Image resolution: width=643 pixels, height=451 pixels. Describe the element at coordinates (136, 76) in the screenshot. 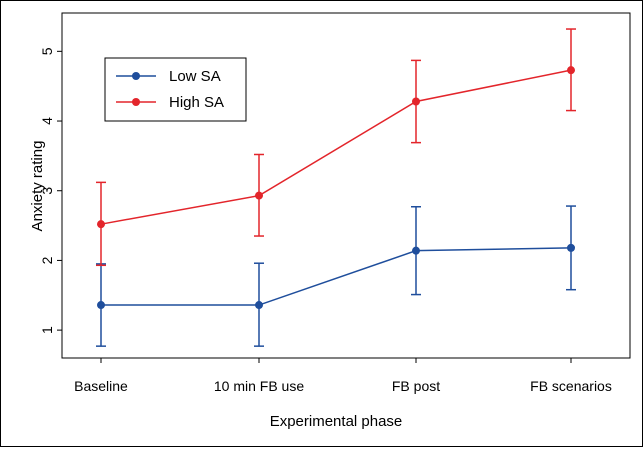

I see `legend-marker-low-sa` at that location.